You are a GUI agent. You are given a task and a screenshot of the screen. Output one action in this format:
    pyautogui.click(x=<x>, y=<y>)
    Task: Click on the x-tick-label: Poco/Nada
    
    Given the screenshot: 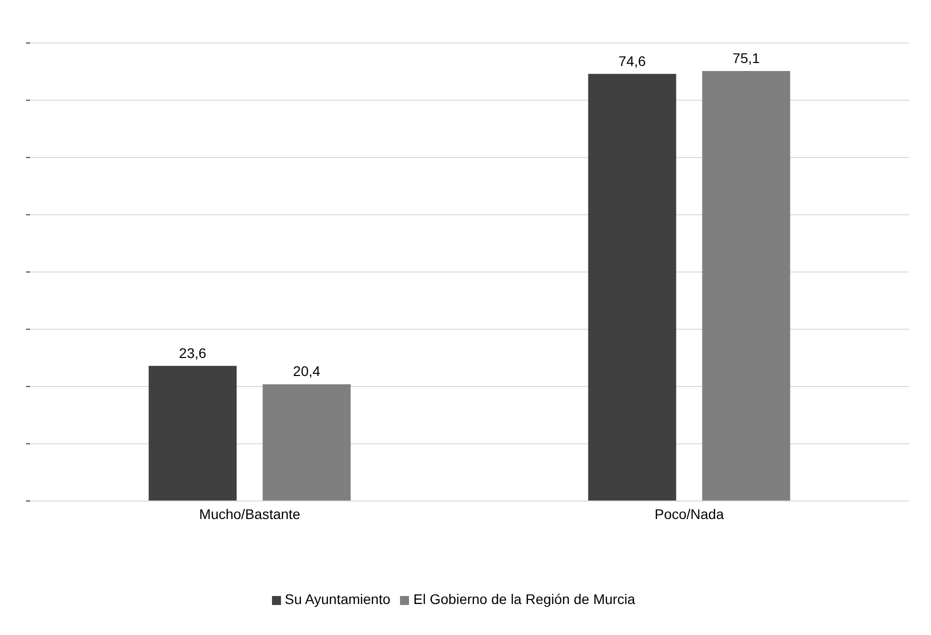 What is the action you would take?
    pyautogui.click(x=689, y=514)
    